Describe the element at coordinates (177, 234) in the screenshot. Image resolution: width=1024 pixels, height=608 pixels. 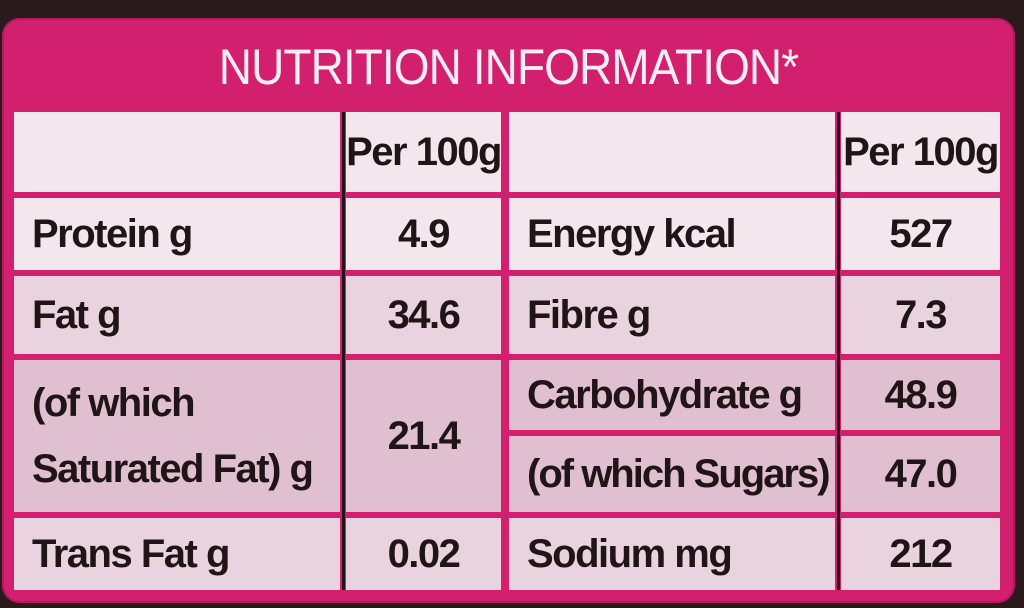
I see `row-protein-label: Protein g` at that location.